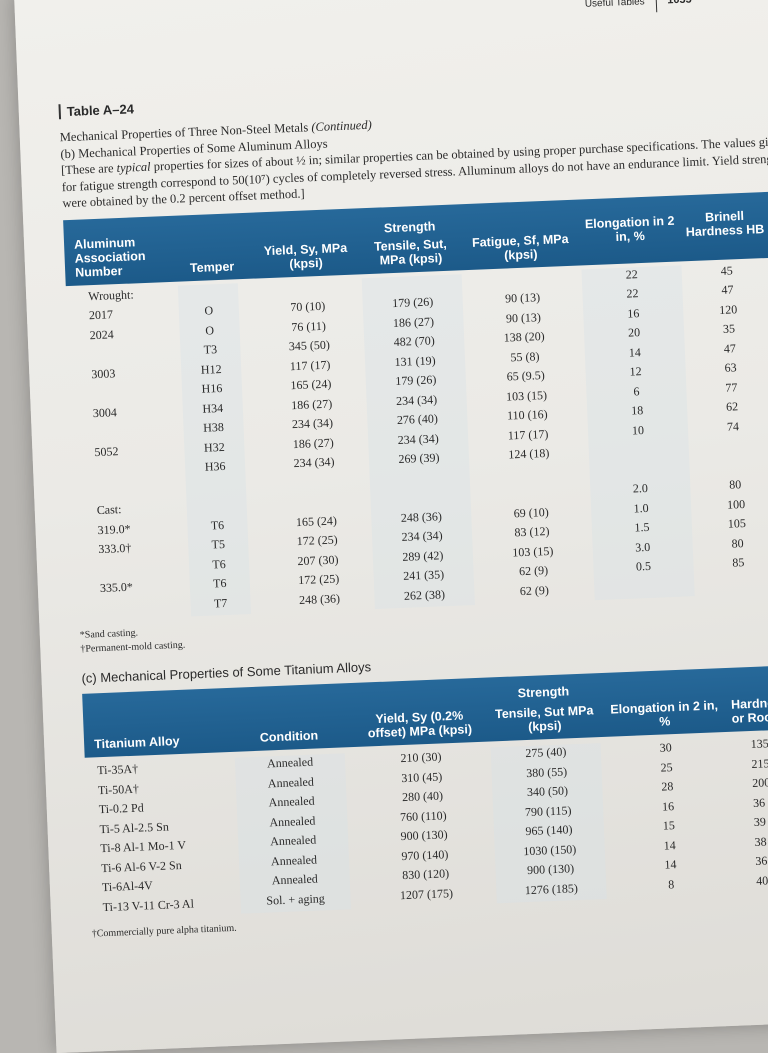 The height and width of the screenshot is (1053, 768). Describe the element at coordinates (423, 575) in the screenshot. I see `cell-tensile: 241 (35)` at that location.